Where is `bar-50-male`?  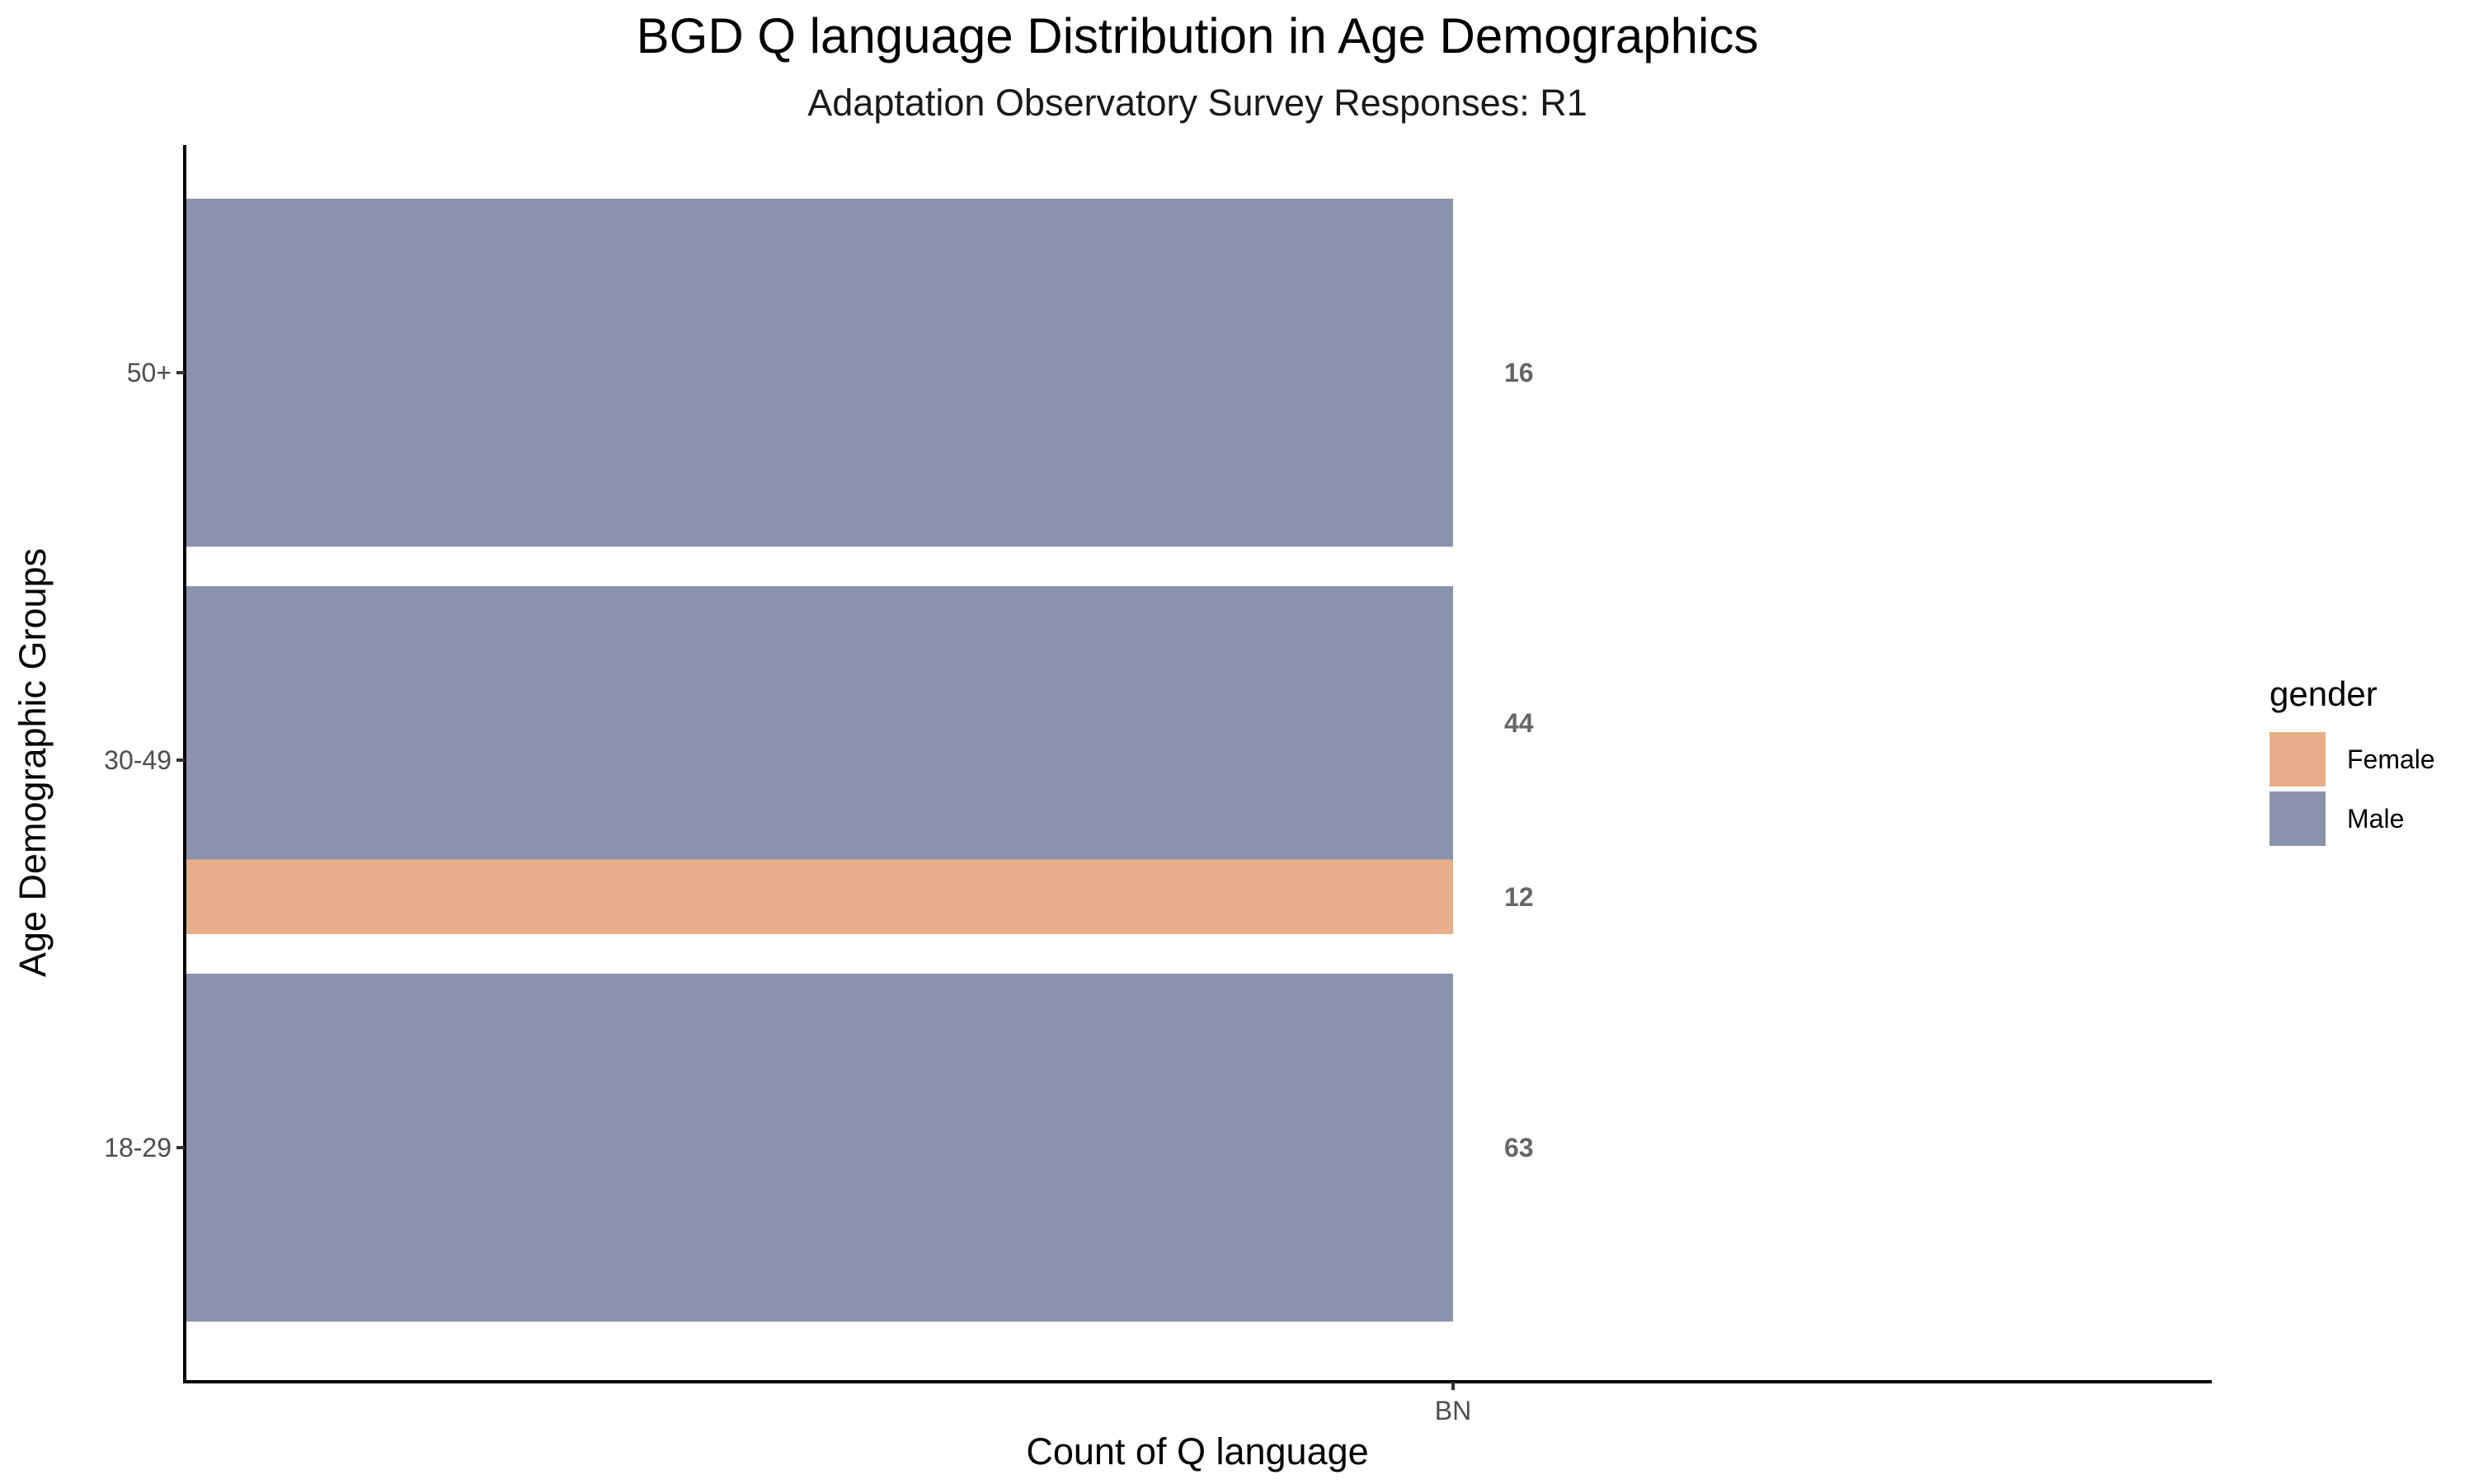 bar-50-male is located at coordinates (819, 373).